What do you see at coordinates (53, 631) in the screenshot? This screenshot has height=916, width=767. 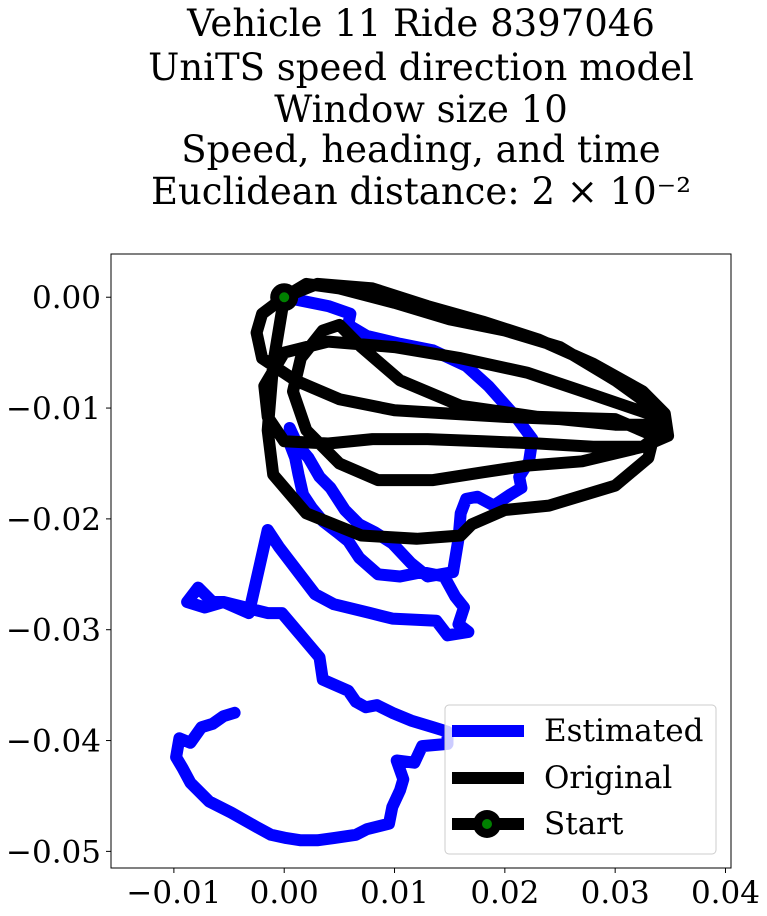 I see `y-tick-label: −0.03` at bounding box center [53, 631].